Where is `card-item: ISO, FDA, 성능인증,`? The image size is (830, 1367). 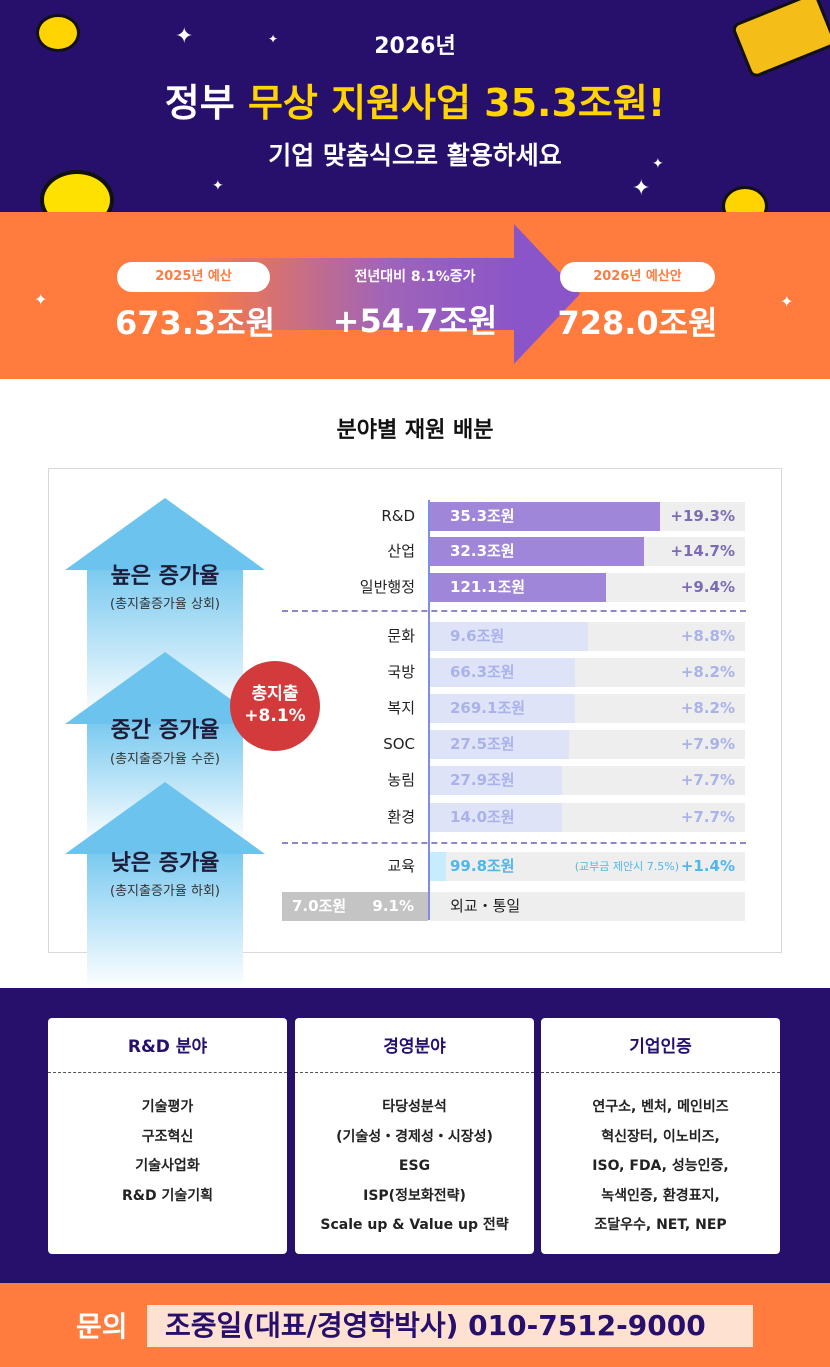 card-item: ISO, FDA, 성능인증, is located at coordinates (660, 1166).